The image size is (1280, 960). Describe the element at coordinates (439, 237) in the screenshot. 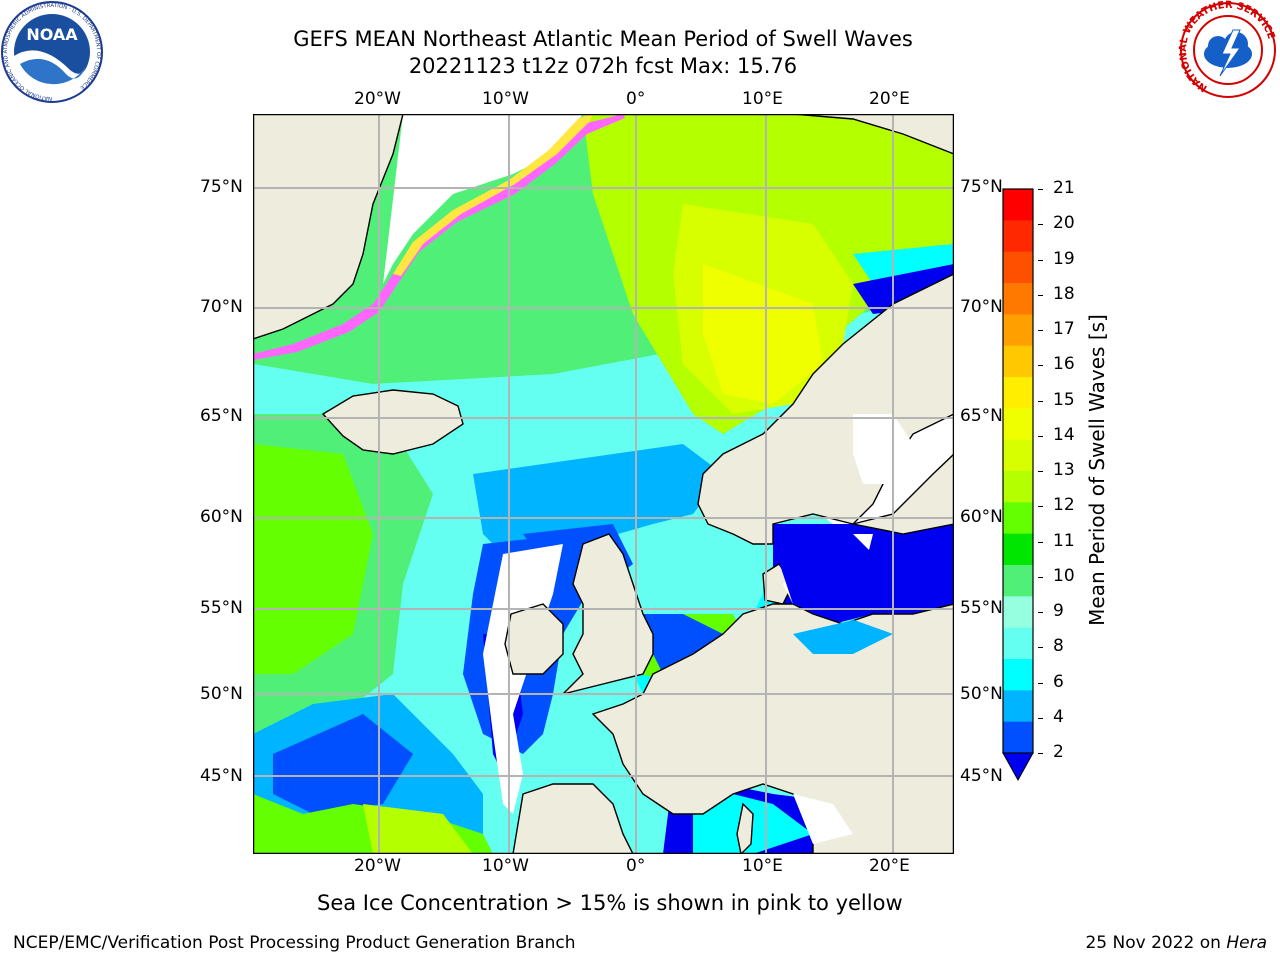

I see `sea-ice-edge` at that location.